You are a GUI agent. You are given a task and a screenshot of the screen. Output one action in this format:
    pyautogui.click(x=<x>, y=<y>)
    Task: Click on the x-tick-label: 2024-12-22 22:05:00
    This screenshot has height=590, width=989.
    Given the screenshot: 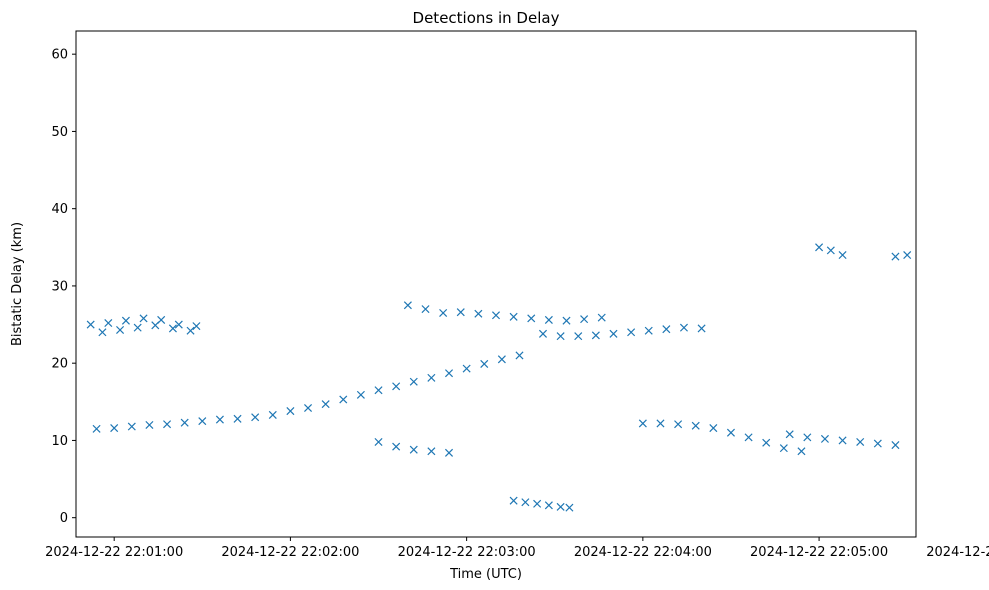 What is the action you would take?
    pyautogui.click(x=819, y=552)
    